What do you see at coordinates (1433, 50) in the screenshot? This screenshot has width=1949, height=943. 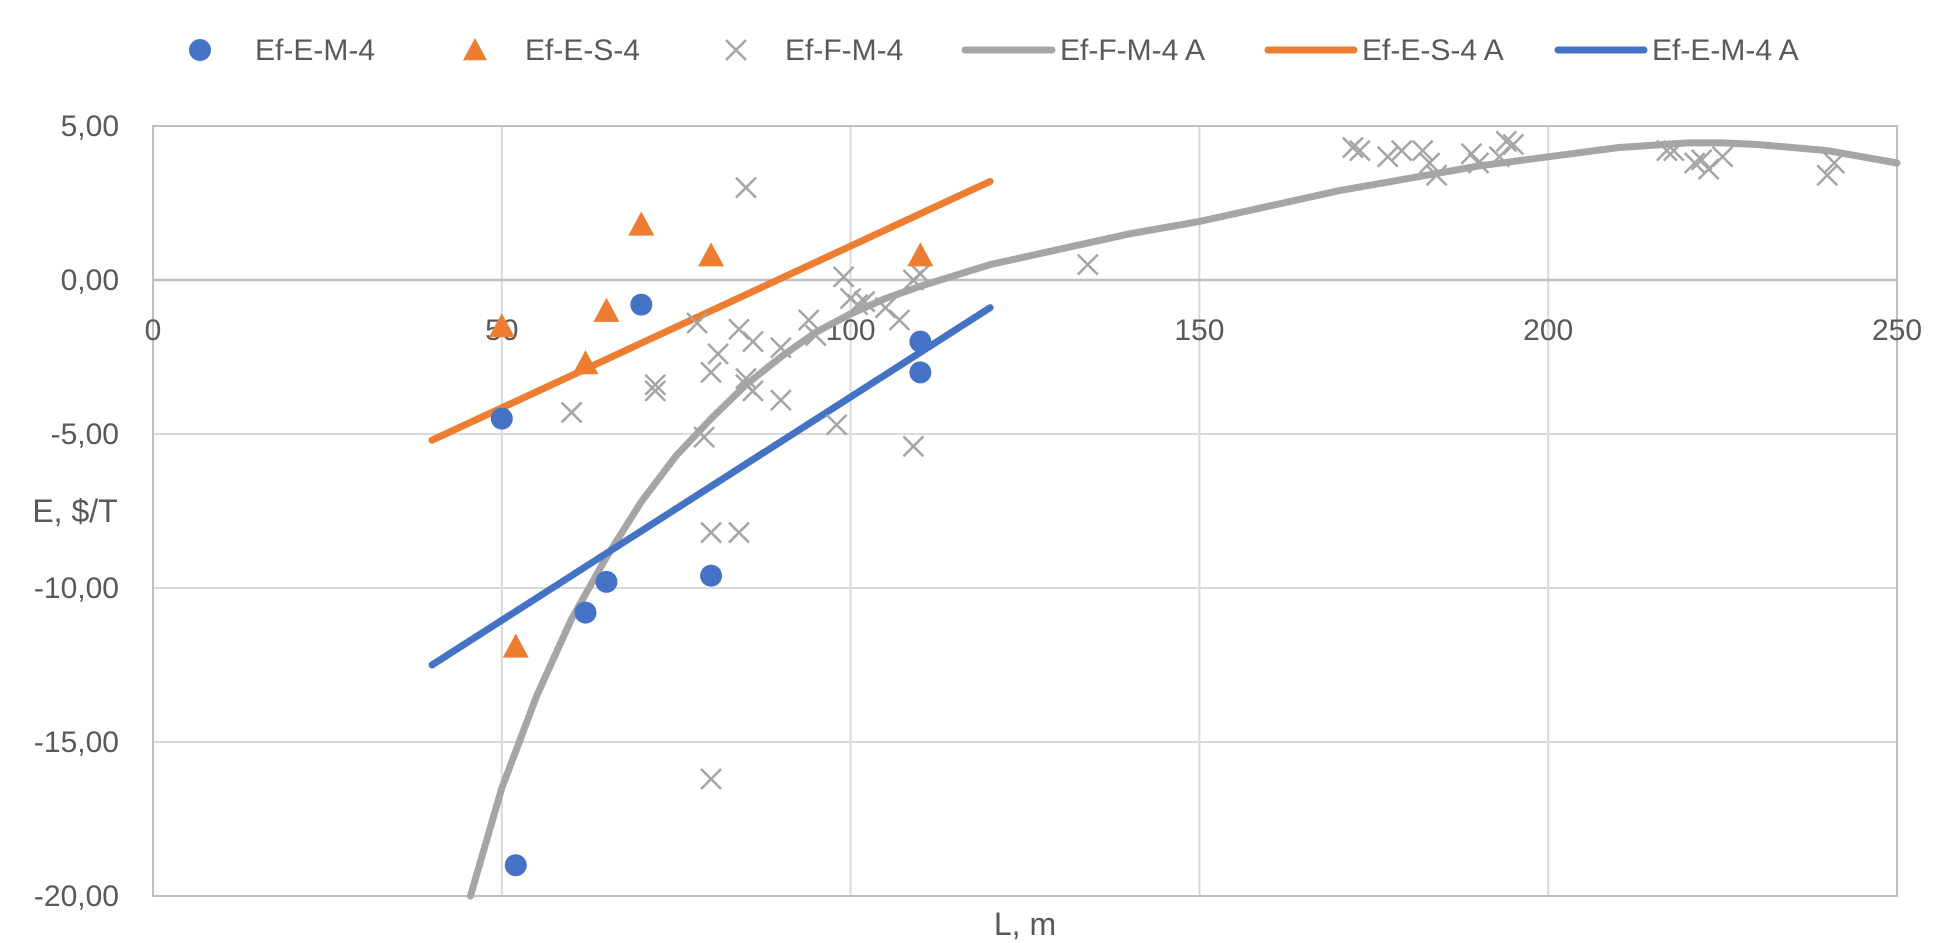 I see `legend-label-ef-e-s-4-a: Ef-E-S-4 A` at bounding box center [1433, 50].